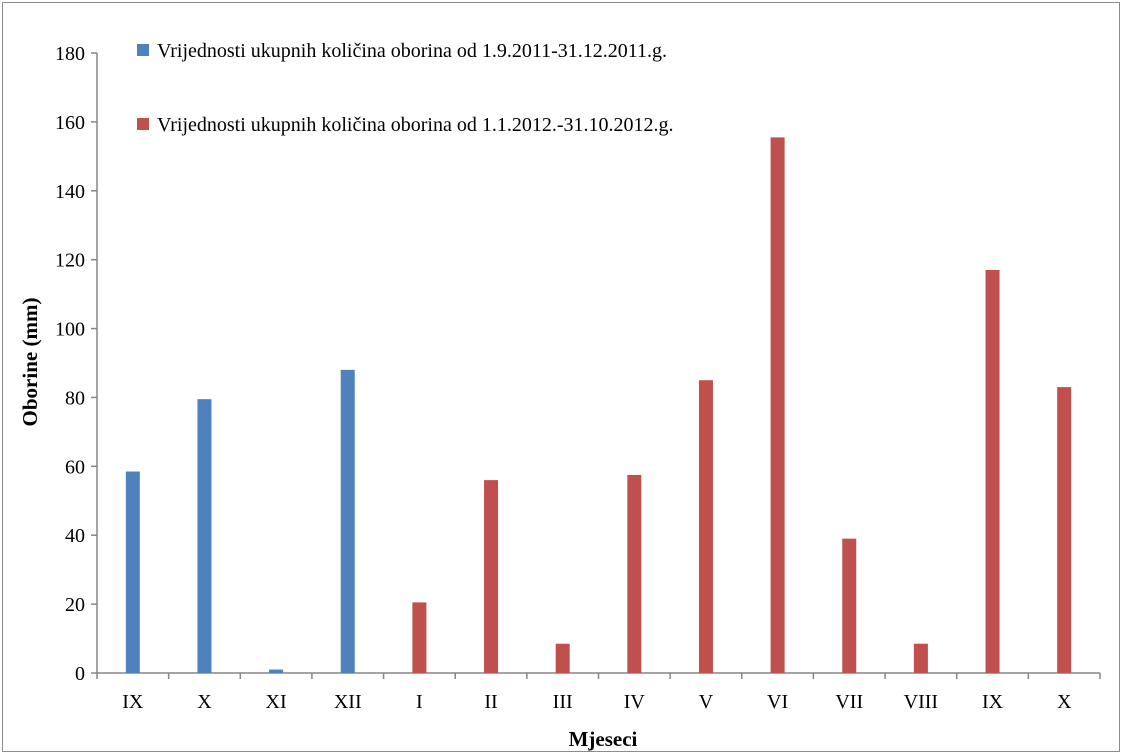 This screenshot has height=755, width=1124. What do you see at coordinates (80, 674) in the screenshot?
I see `y-tick-label: 0` at bounding box center [80, 674].